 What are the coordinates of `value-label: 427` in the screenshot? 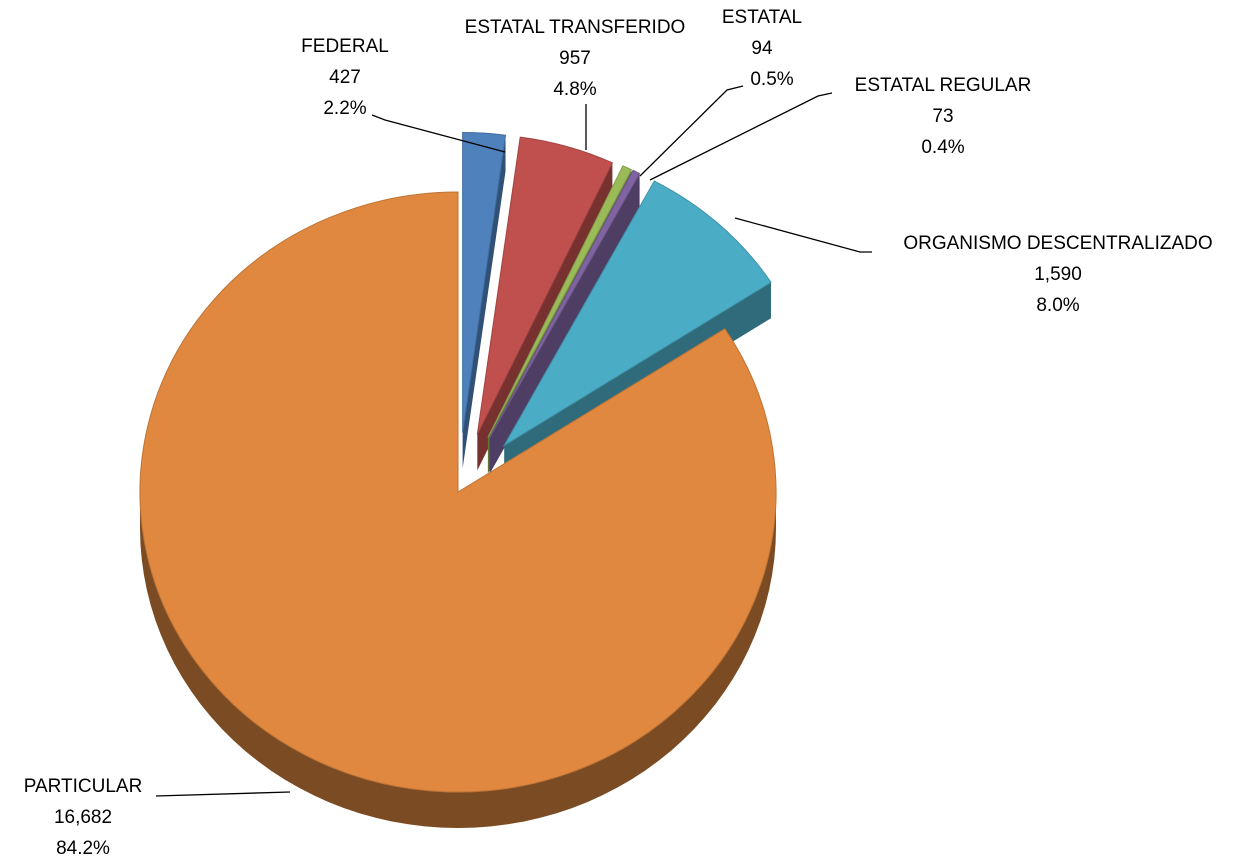 It's located at (345, 77).